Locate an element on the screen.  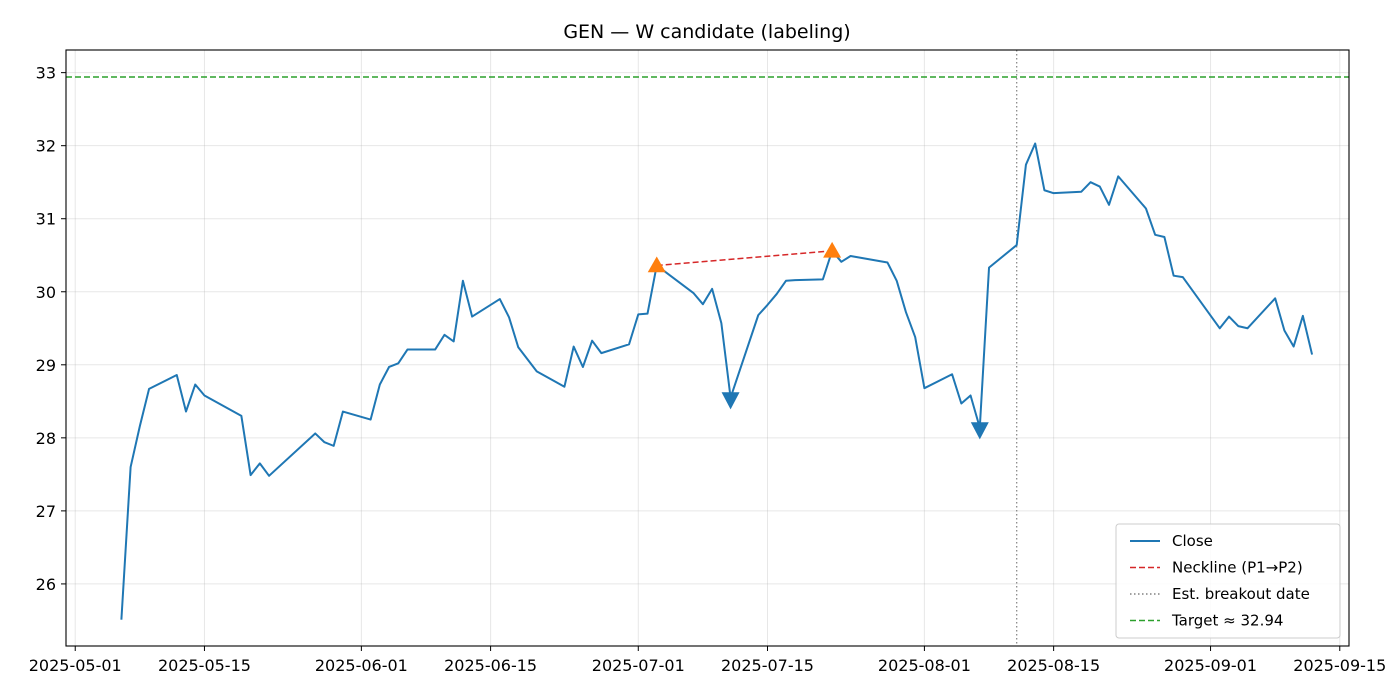
y-tick-label: 33 is located at coordinates (46, 73).